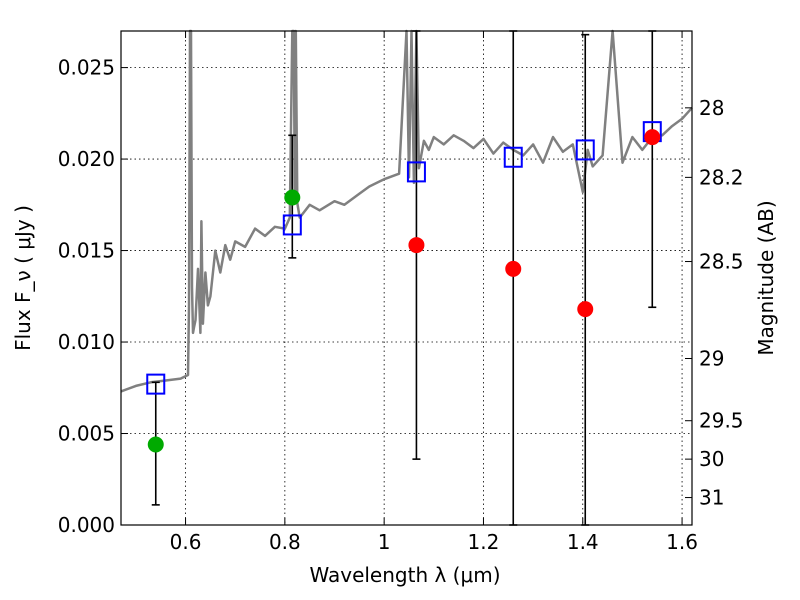 The width and height of the screenshot is (800, 600). I want to click on y-tick-label: 0.010, so click(86, 342).